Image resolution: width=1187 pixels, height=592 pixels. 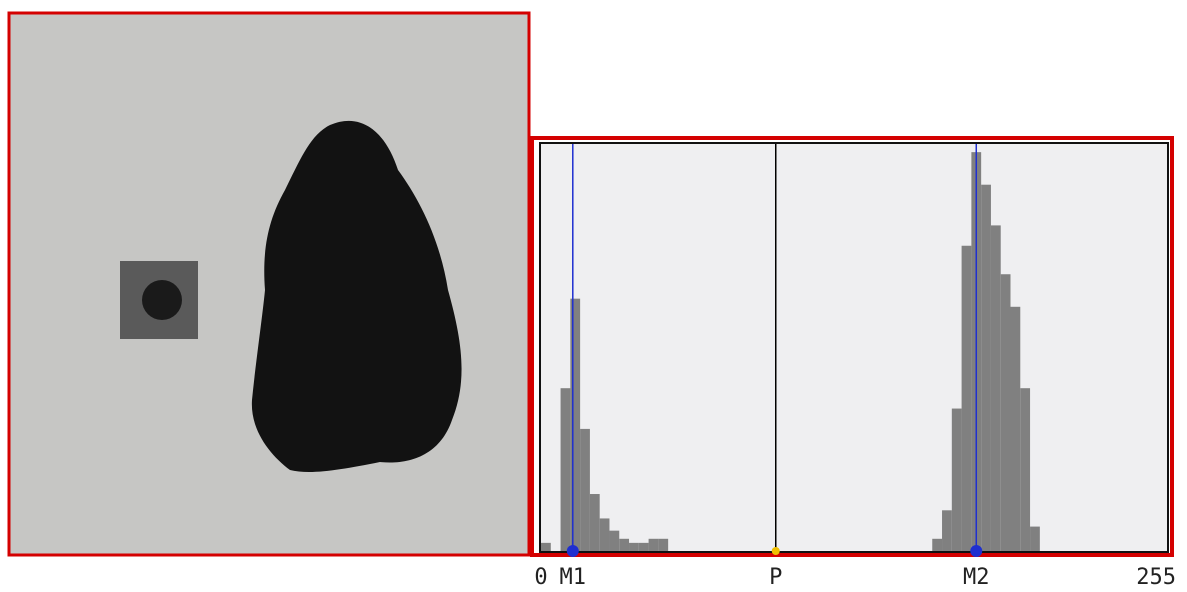 What do you see at coordinates (775, 577) in the screenshot?
I see `marker-label: P` at bounding box center [775, 577].